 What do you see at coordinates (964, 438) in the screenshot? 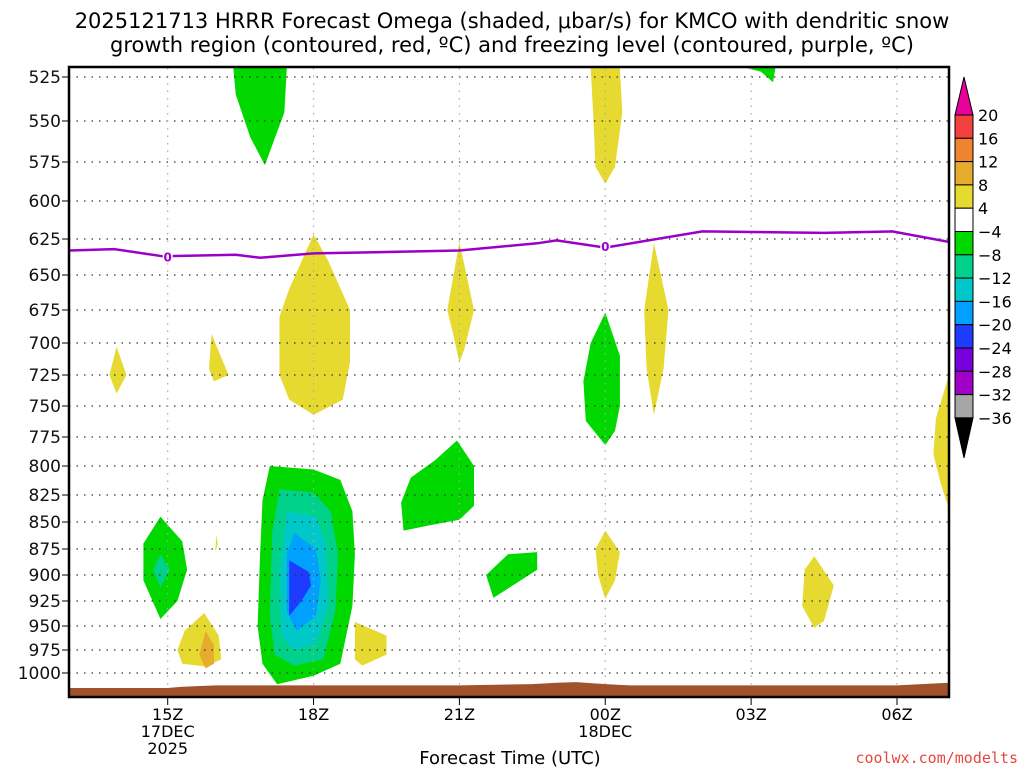
I see `colorbar-bottom-arrow` at bounding box center [964, 438].